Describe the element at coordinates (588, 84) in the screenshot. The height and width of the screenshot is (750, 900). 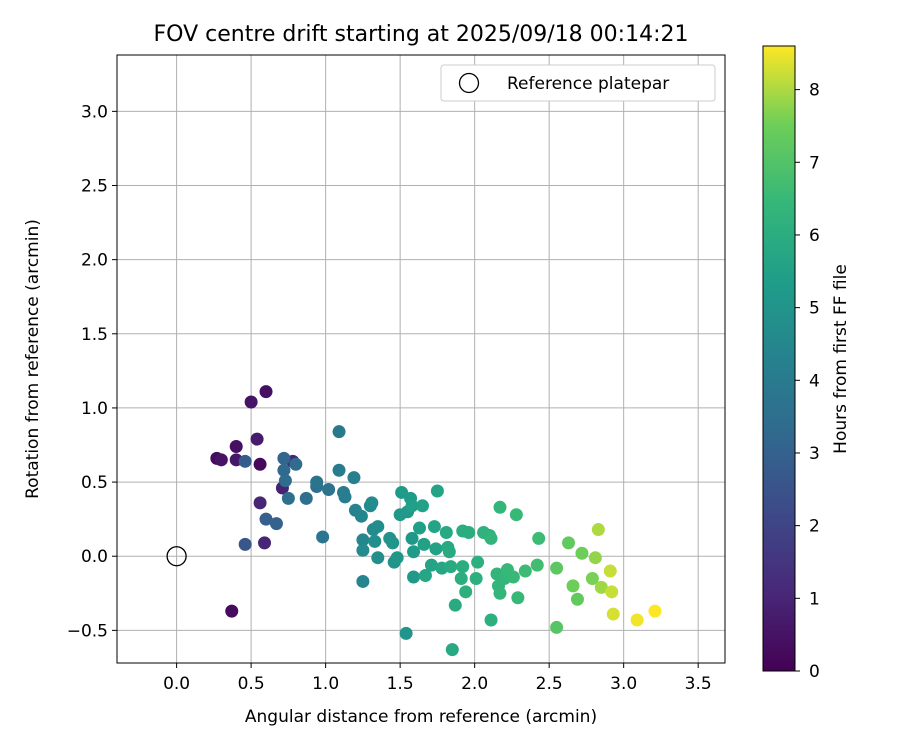
I see `legend-label: Reference platepar` at that location.